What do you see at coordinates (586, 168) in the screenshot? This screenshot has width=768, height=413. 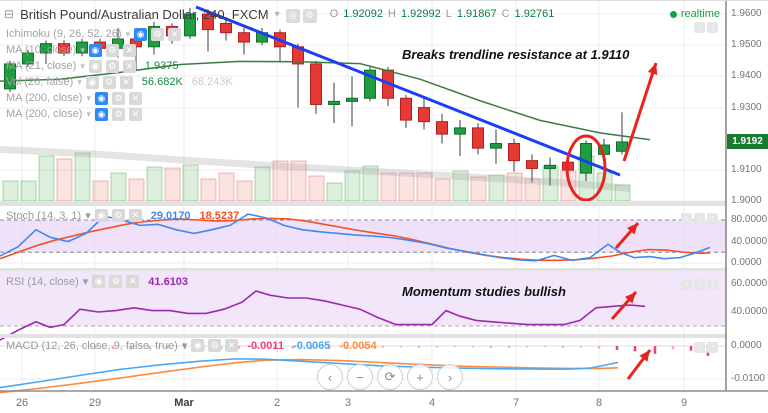 I see `breakout-ellipse` at bounding box center [586, 168].